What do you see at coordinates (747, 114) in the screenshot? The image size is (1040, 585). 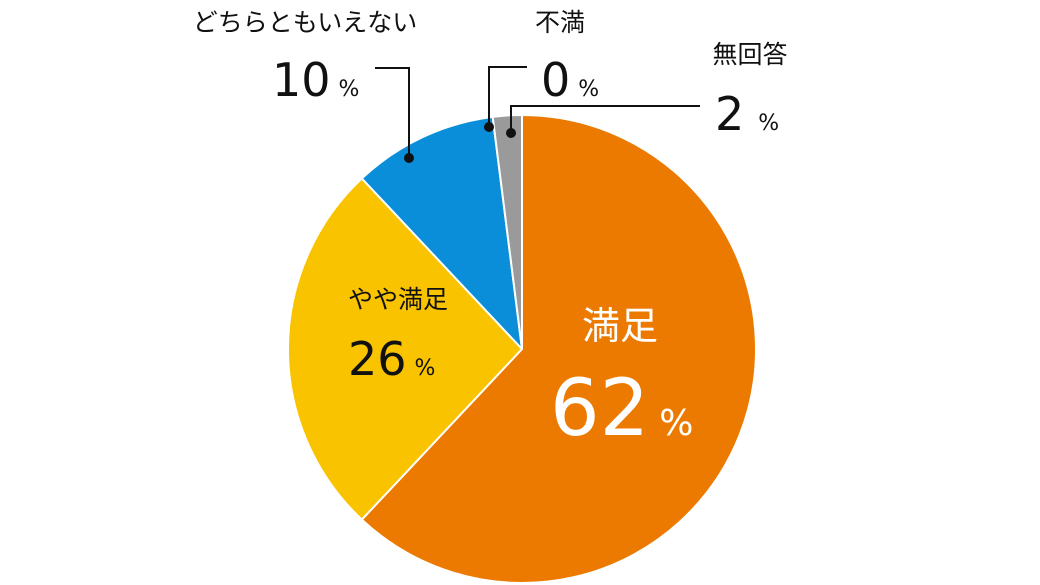 I see `slice-value-mukaito: 2%` at bounding box center [747, 114].